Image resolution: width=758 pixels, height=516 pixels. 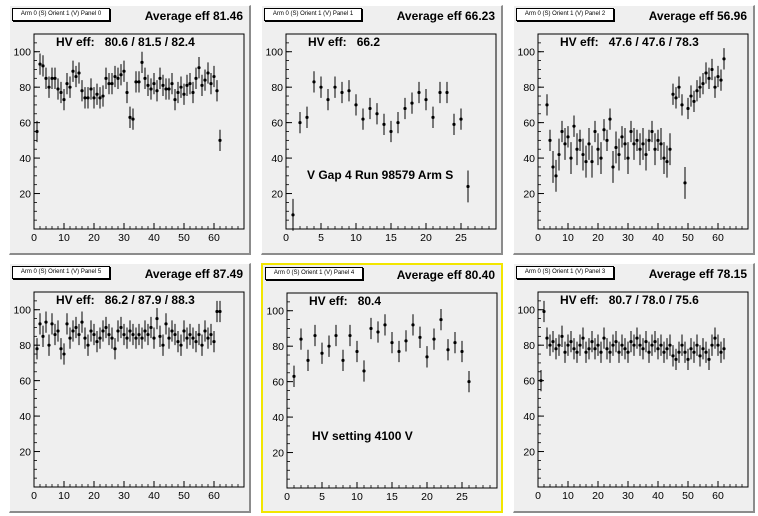 What do you see at coordinates (61, 272) in the screenshot?
I see `panel-tab: Arm 0 (S) Orient 1 (V) Panel 5` at bounding box center [61, 272].